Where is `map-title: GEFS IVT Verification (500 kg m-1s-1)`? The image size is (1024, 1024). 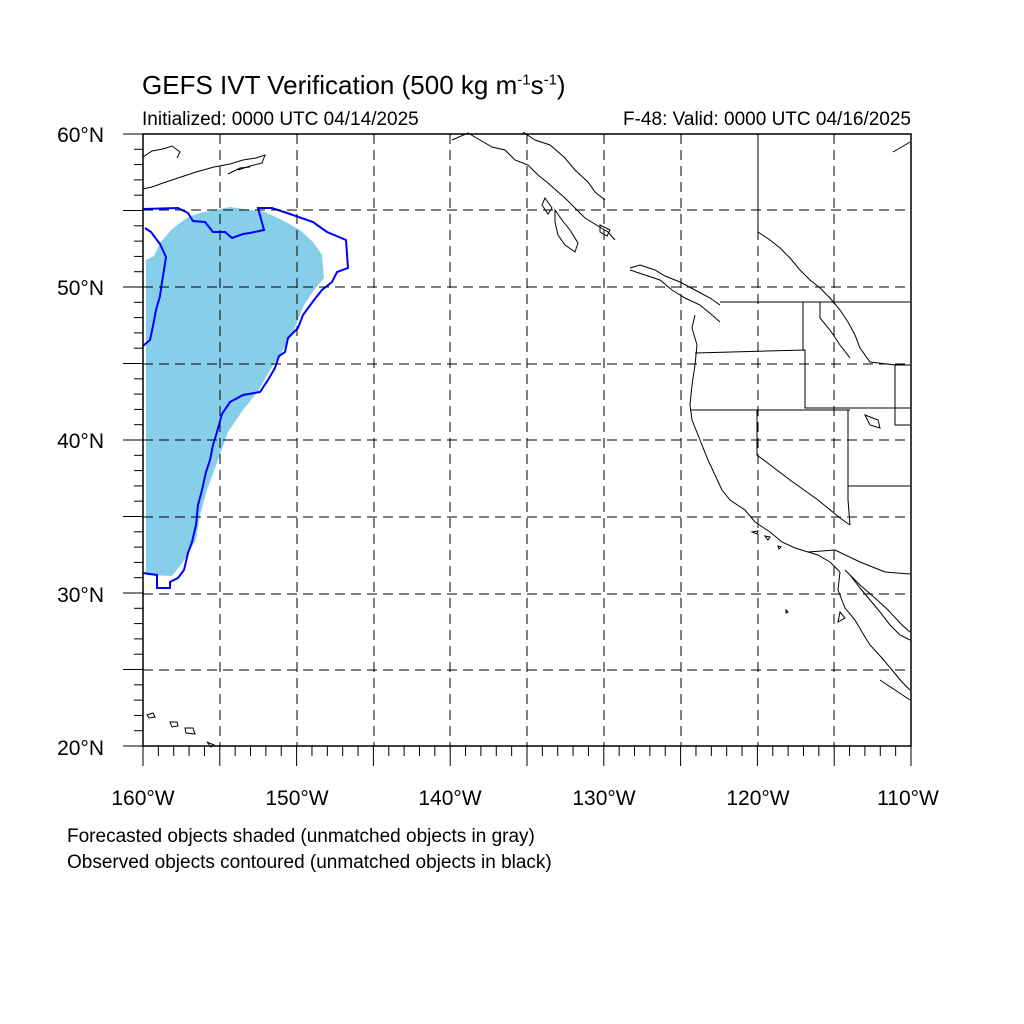 map-title: GEFS IVT Verification (500 kg m-1s-1) is located at coordinates (354, 85).